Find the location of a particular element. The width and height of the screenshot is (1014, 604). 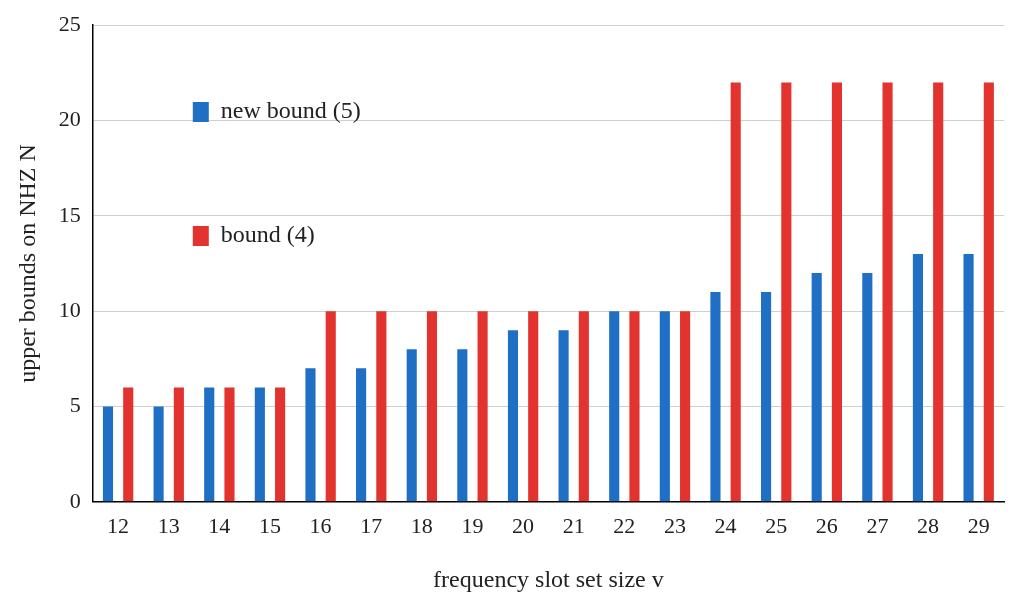

x-tick-label: 17 is located at coordinates (371, 525).